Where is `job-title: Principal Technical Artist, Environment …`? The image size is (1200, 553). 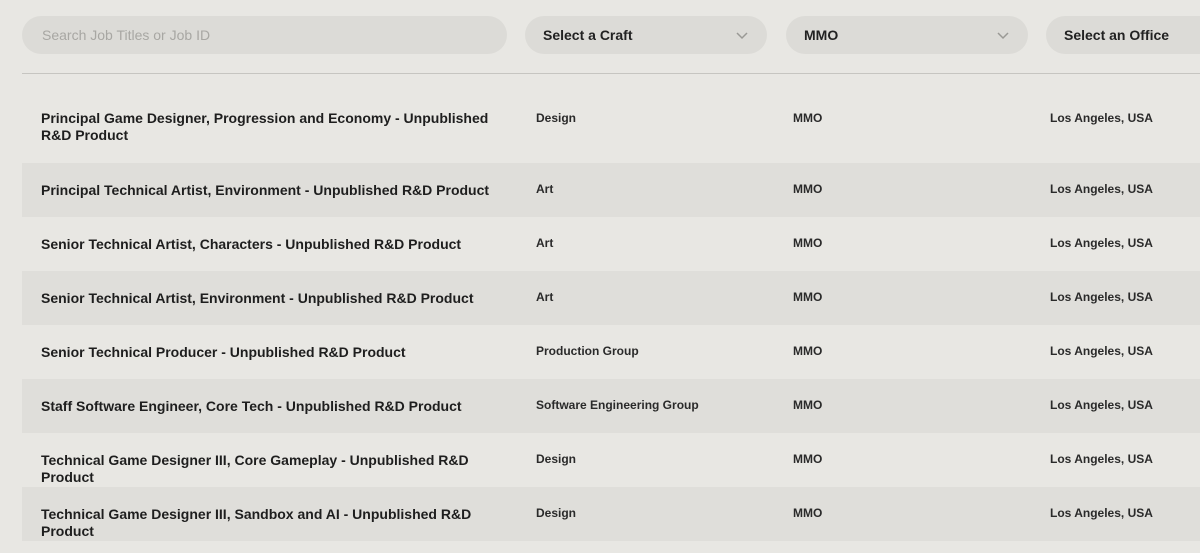 job-title: Principal Technical Artist, Environment … is located at coordinates (265, 190).